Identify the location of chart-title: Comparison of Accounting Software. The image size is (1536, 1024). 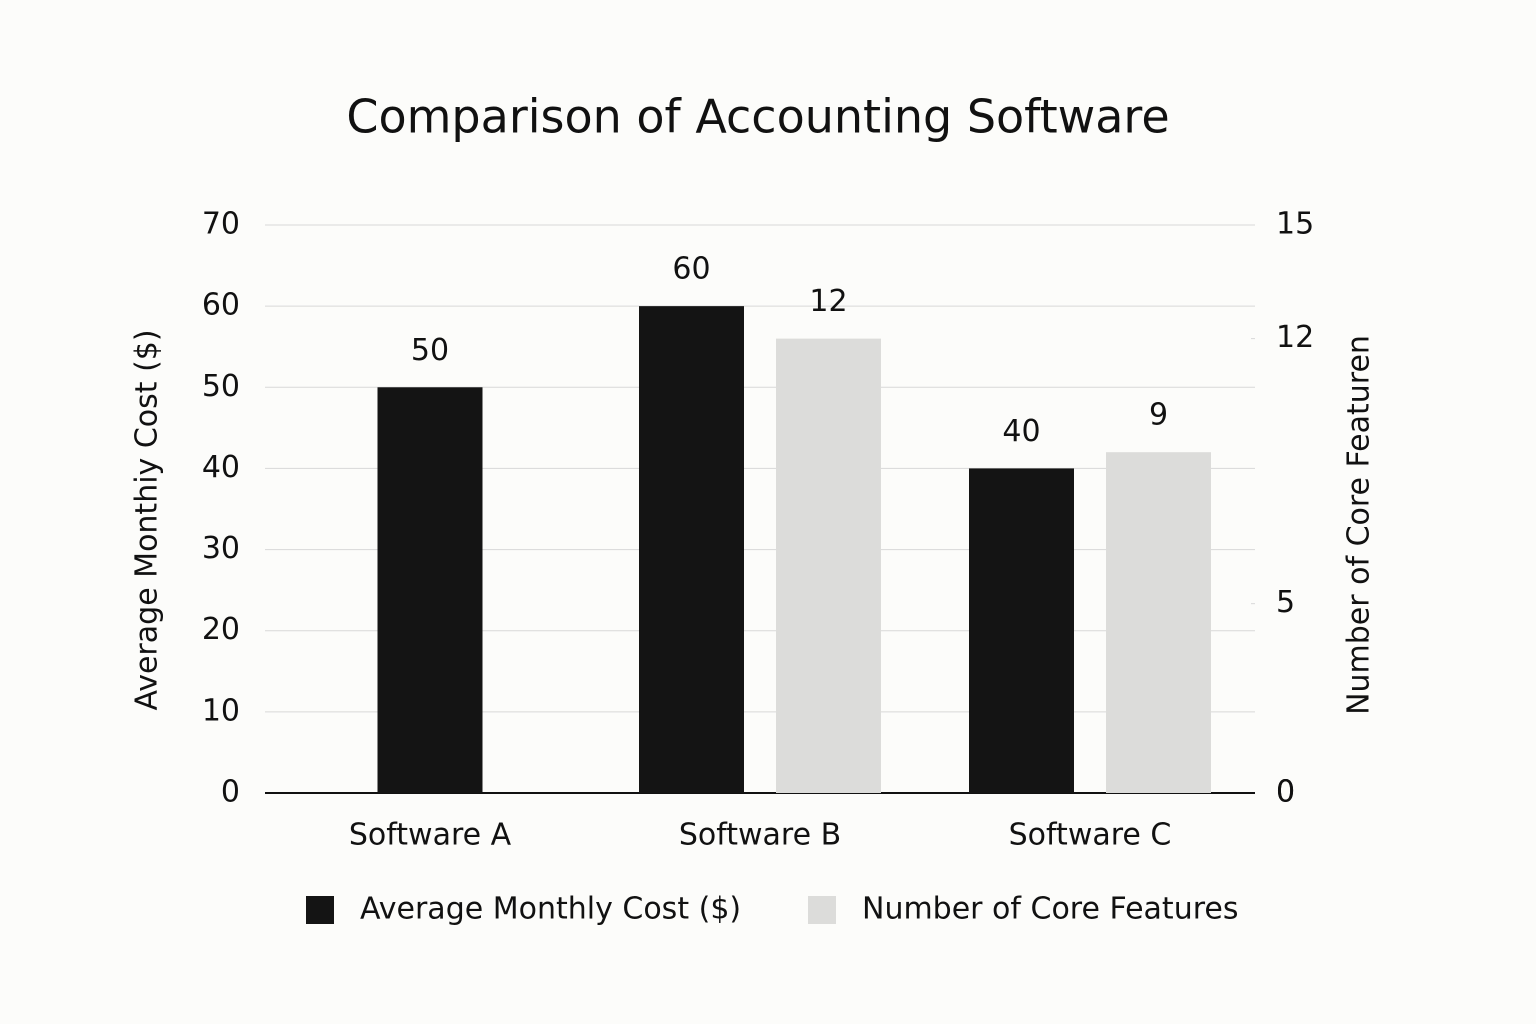
(757, 117).